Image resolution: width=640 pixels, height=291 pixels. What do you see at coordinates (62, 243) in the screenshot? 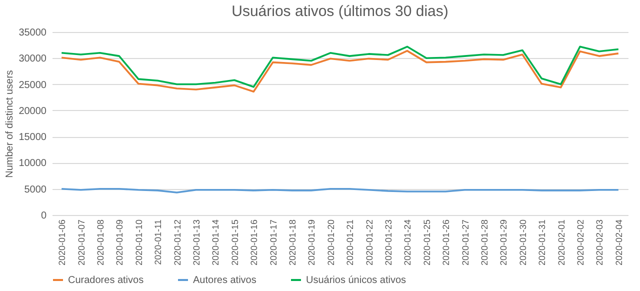
I see `x-tick-label: 2020-01-06` at bounding box center [62, 243].